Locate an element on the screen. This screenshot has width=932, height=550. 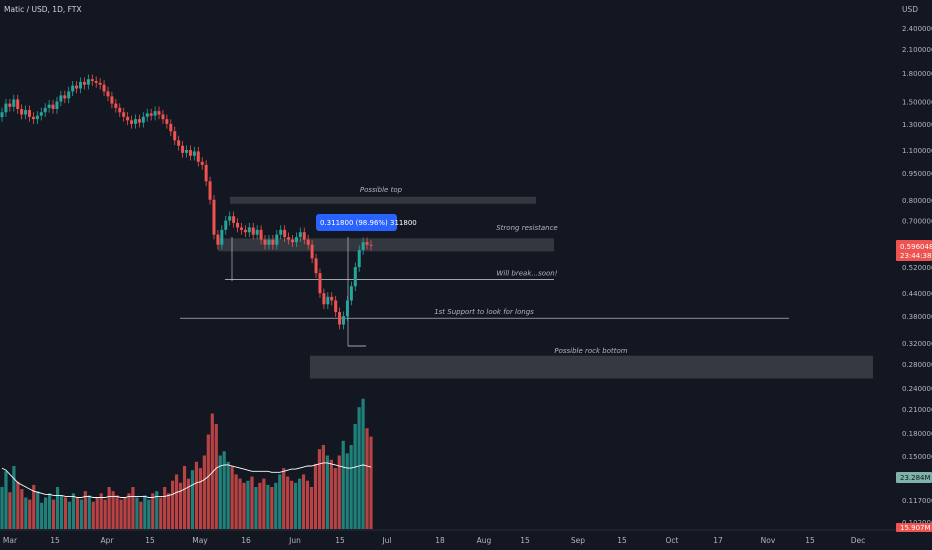
price-tick-label: 0.117000 is located at coordinates (917, 501).